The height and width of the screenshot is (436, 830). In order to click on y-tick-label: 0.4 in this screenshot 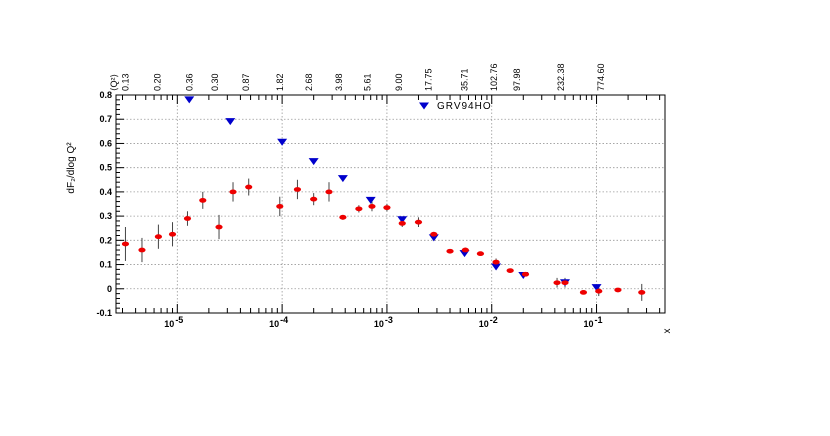, I will do `click(105, 192)`.